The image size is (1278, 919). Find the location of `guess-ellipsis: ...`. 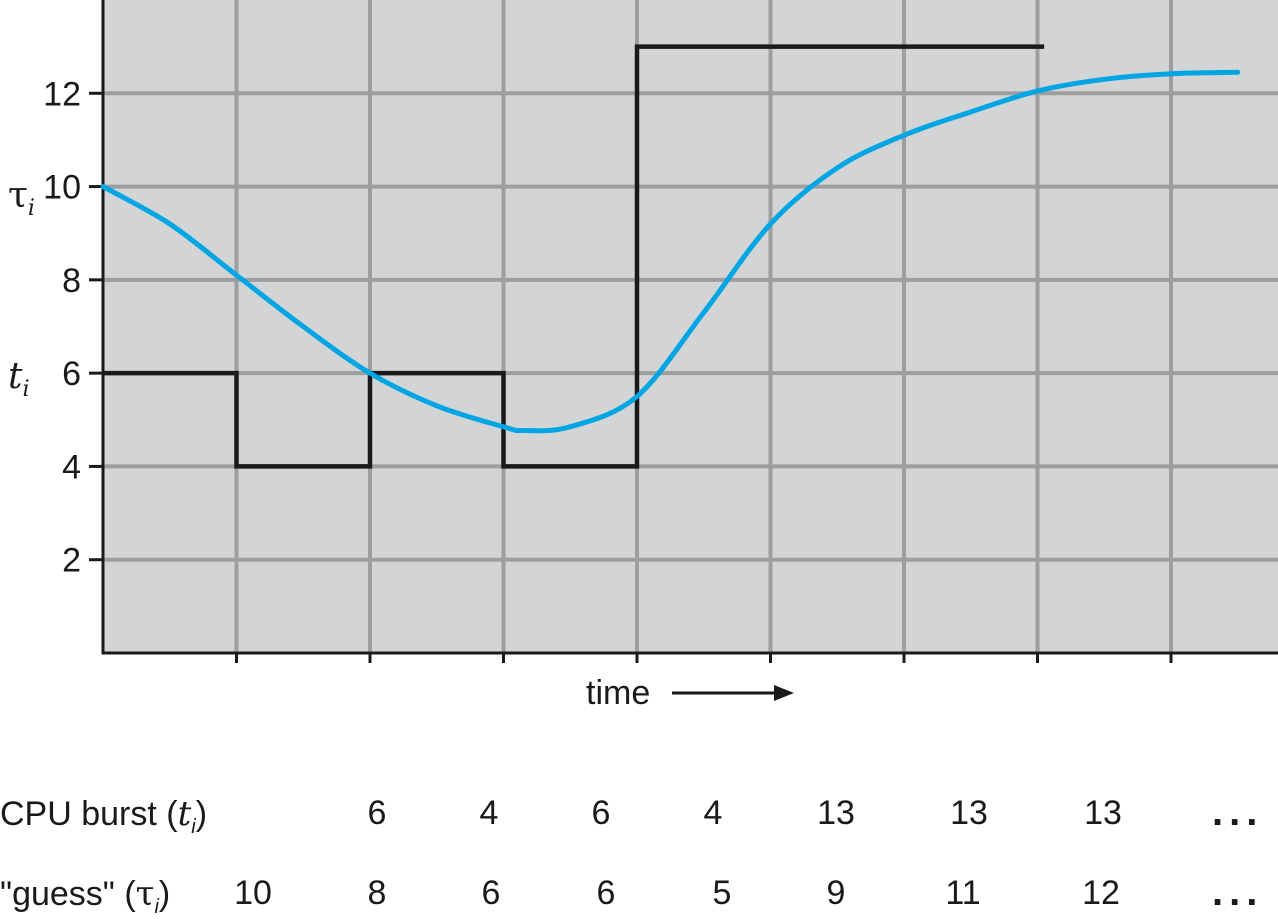

guess-ellipsis: ... is located at coordinates (1238, 892).